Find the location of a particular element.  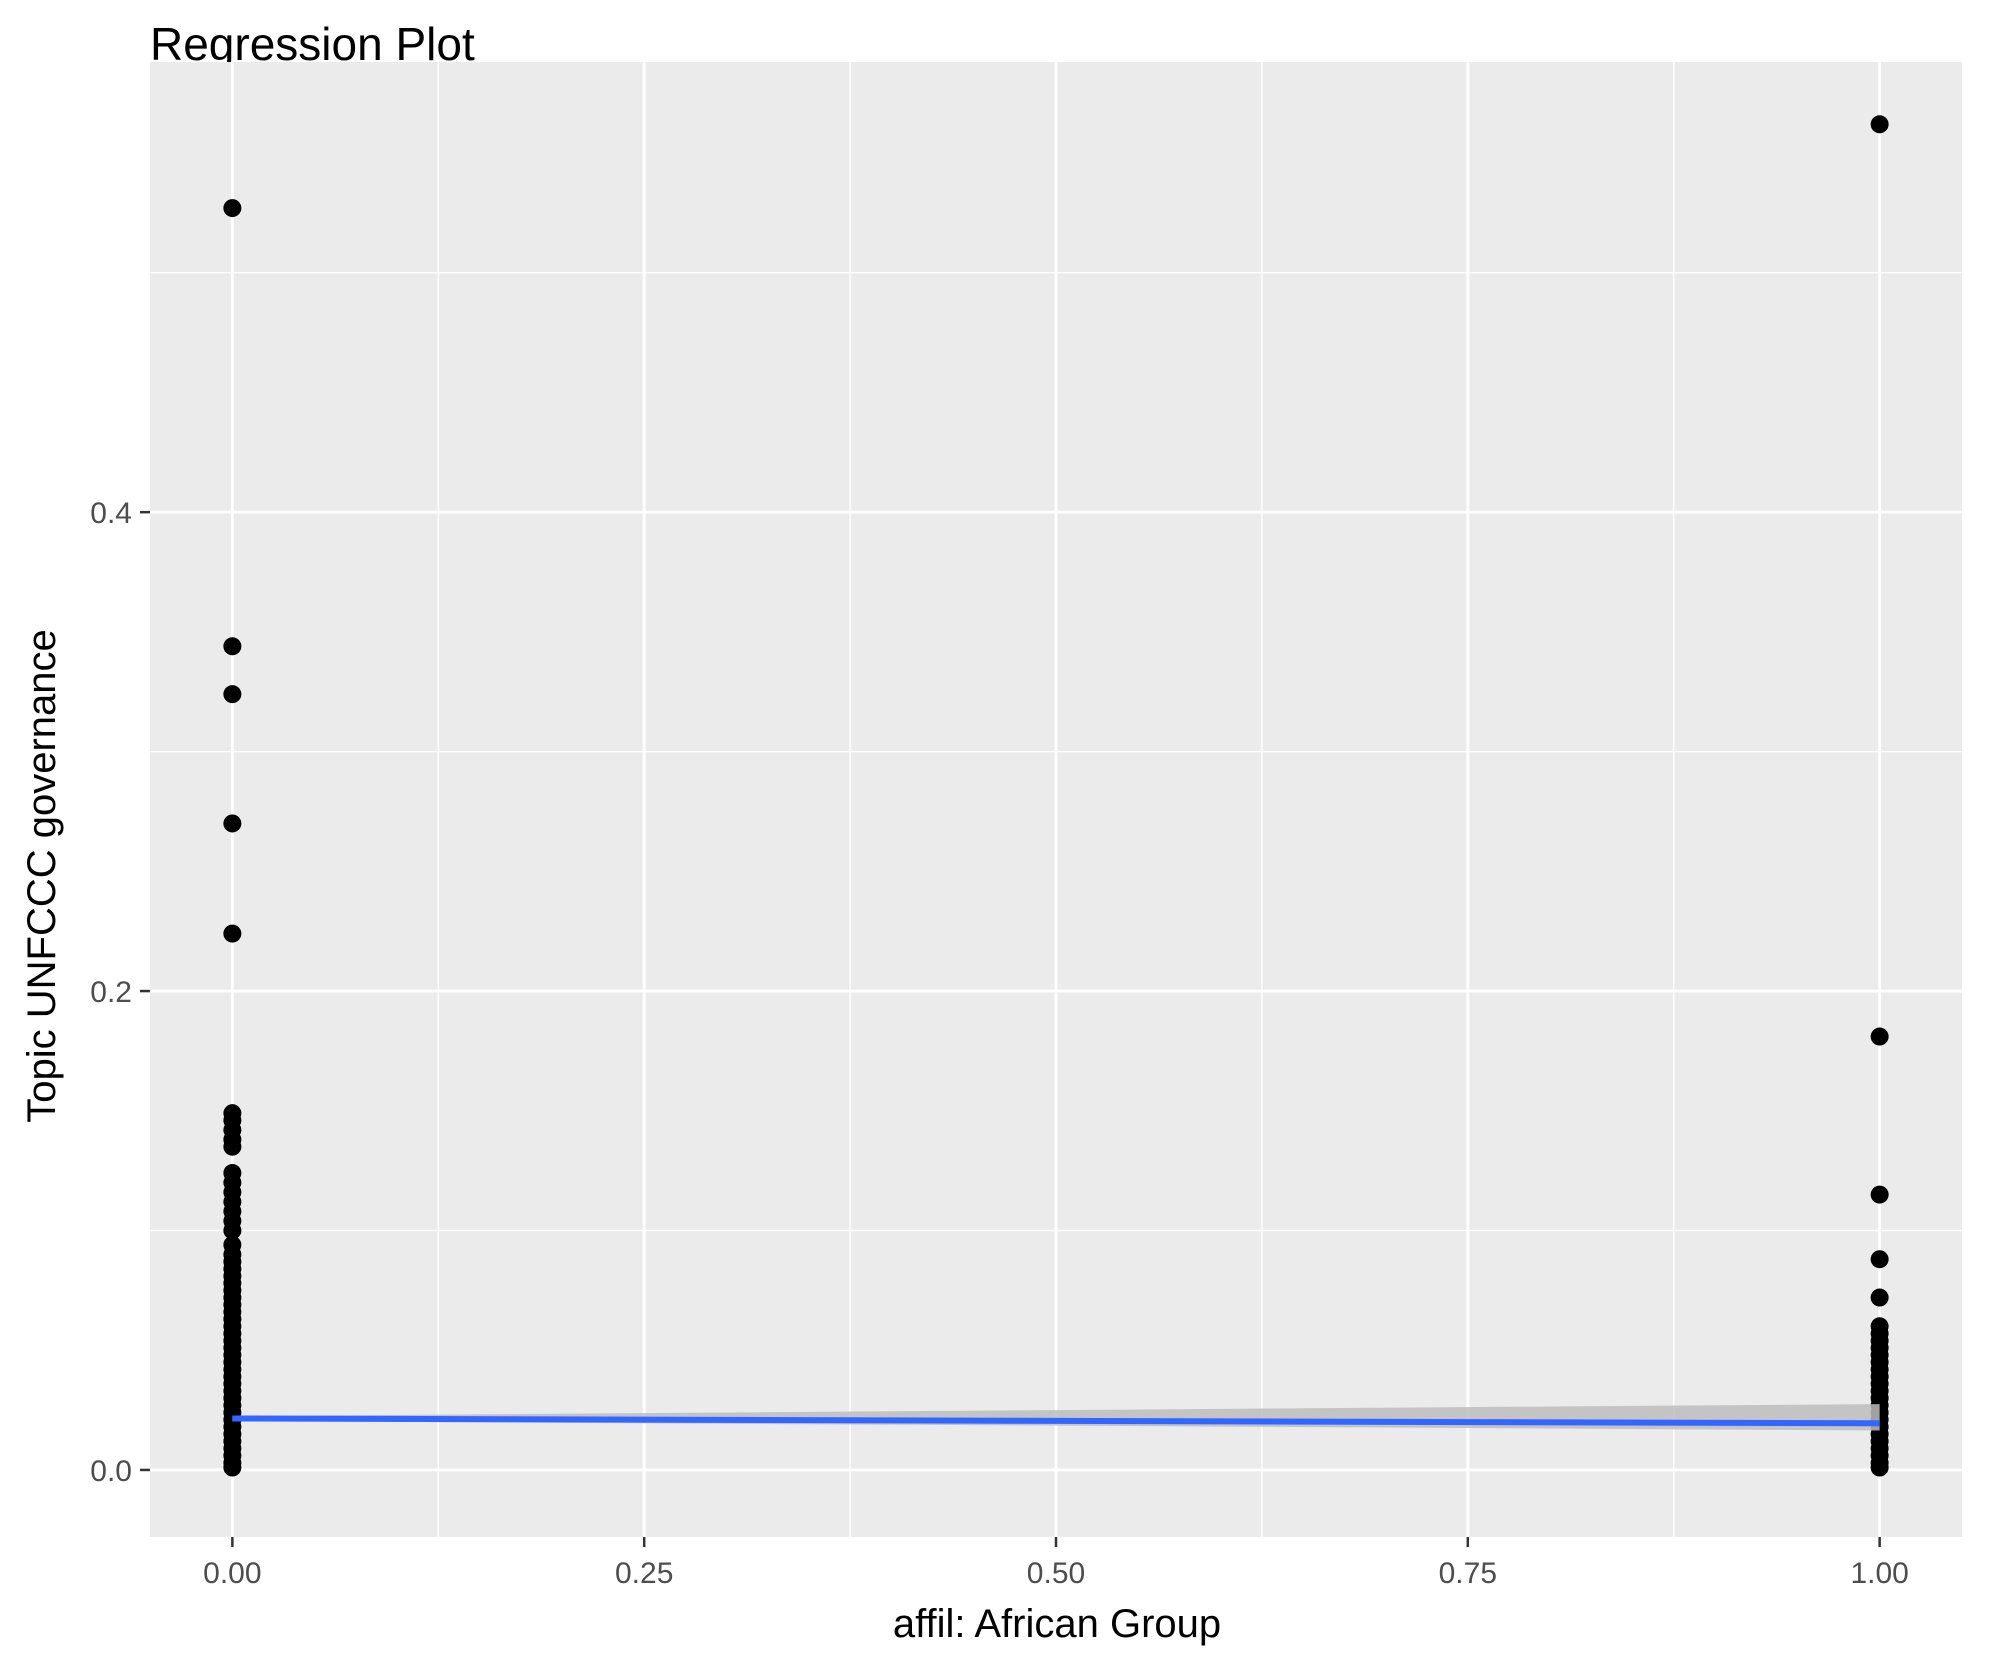

y-axis-label: Topic UNFCCC governance is located at coordinates (42, 876).